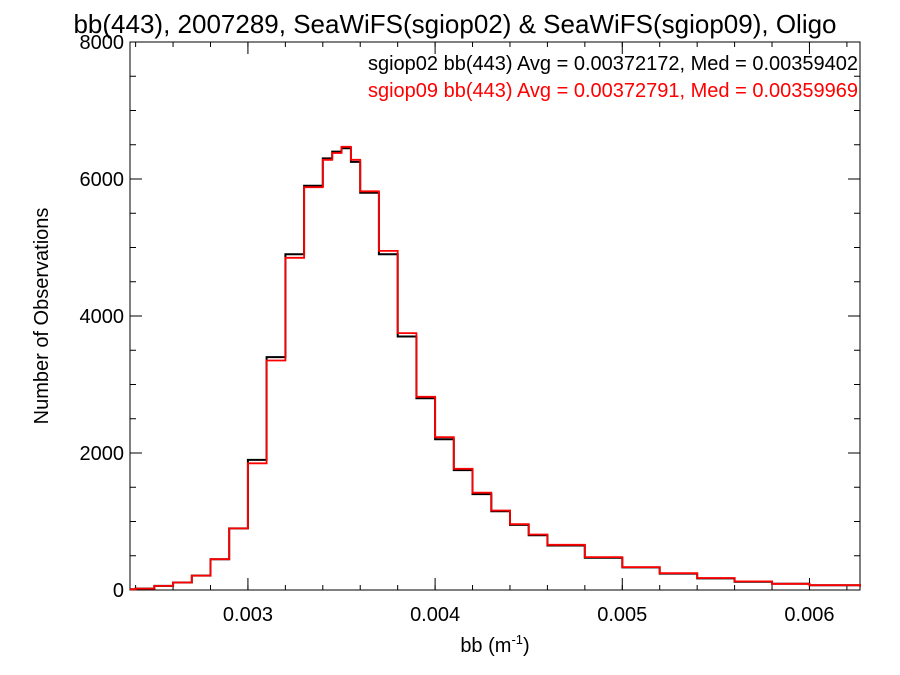 Image resolution: width=900 pixels, height=675 pixels. I want to click on y-axis-label: Number of Observations, so click(42, 316).